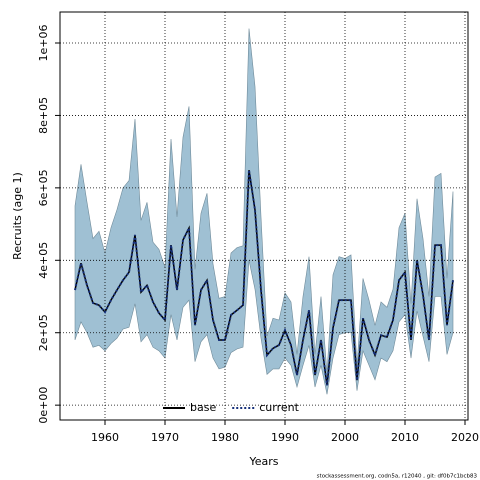  I want to click on x-axis-label: Years, so click(263, 461).